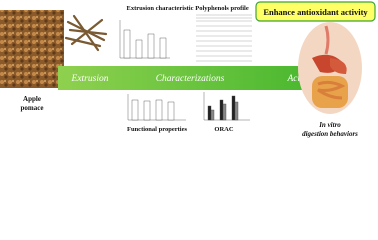 The width and height of the screenshot is (378, 240). What do you see at coordinates (160, 8) in the screenshot?
I see `panel-title: Extrusion characteristic` at bounding box center [160, 8].